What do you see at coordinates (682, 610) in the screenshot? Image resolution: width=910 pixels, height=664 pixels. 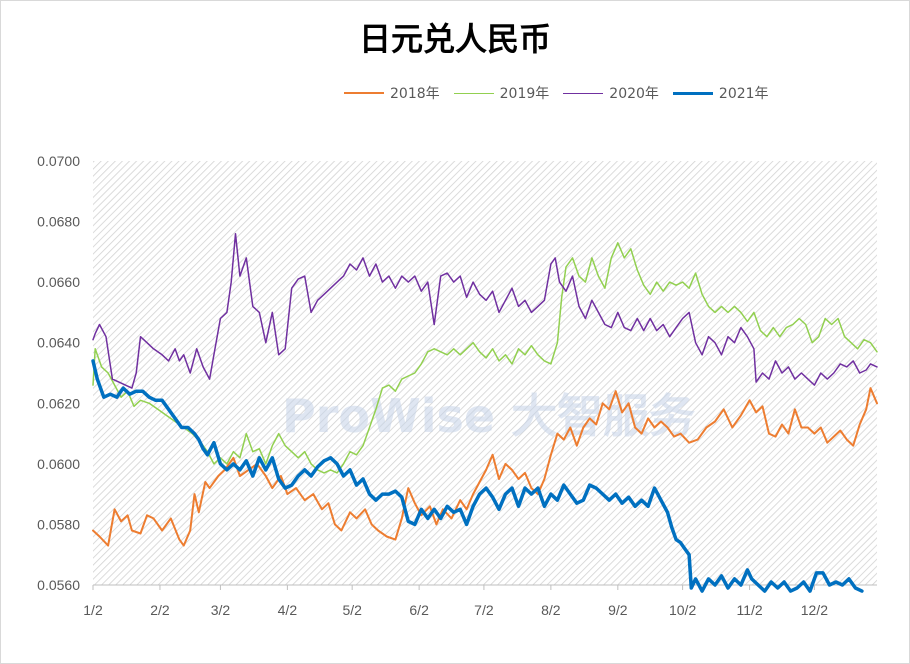 I see `x-tick-label: 10/2` at bounding box center [682, 610].